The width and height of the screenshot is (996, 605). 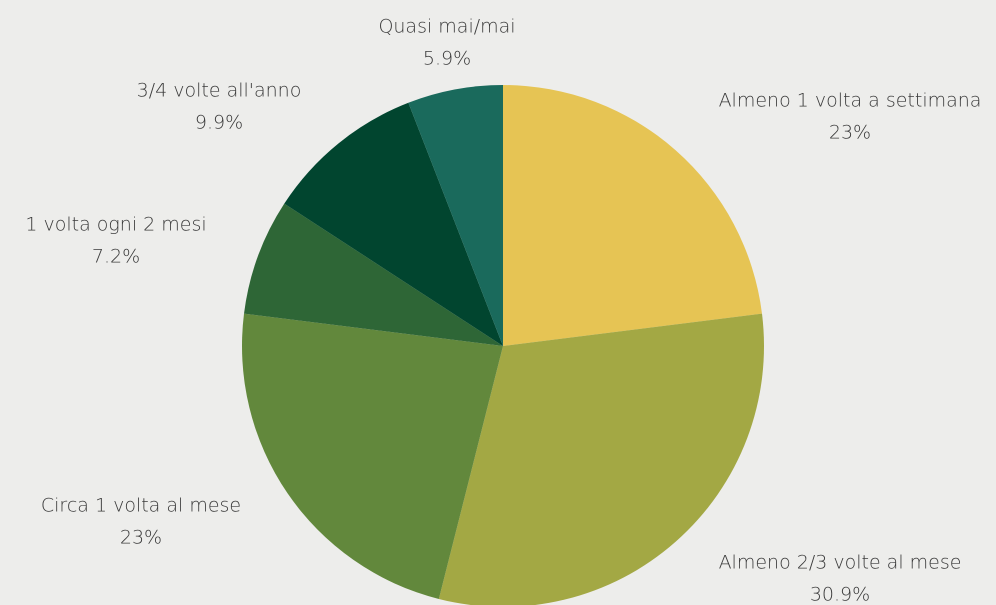 I want to click on slice-label: Almeno 2/3 volte al mese, so click(x=840, y=563).